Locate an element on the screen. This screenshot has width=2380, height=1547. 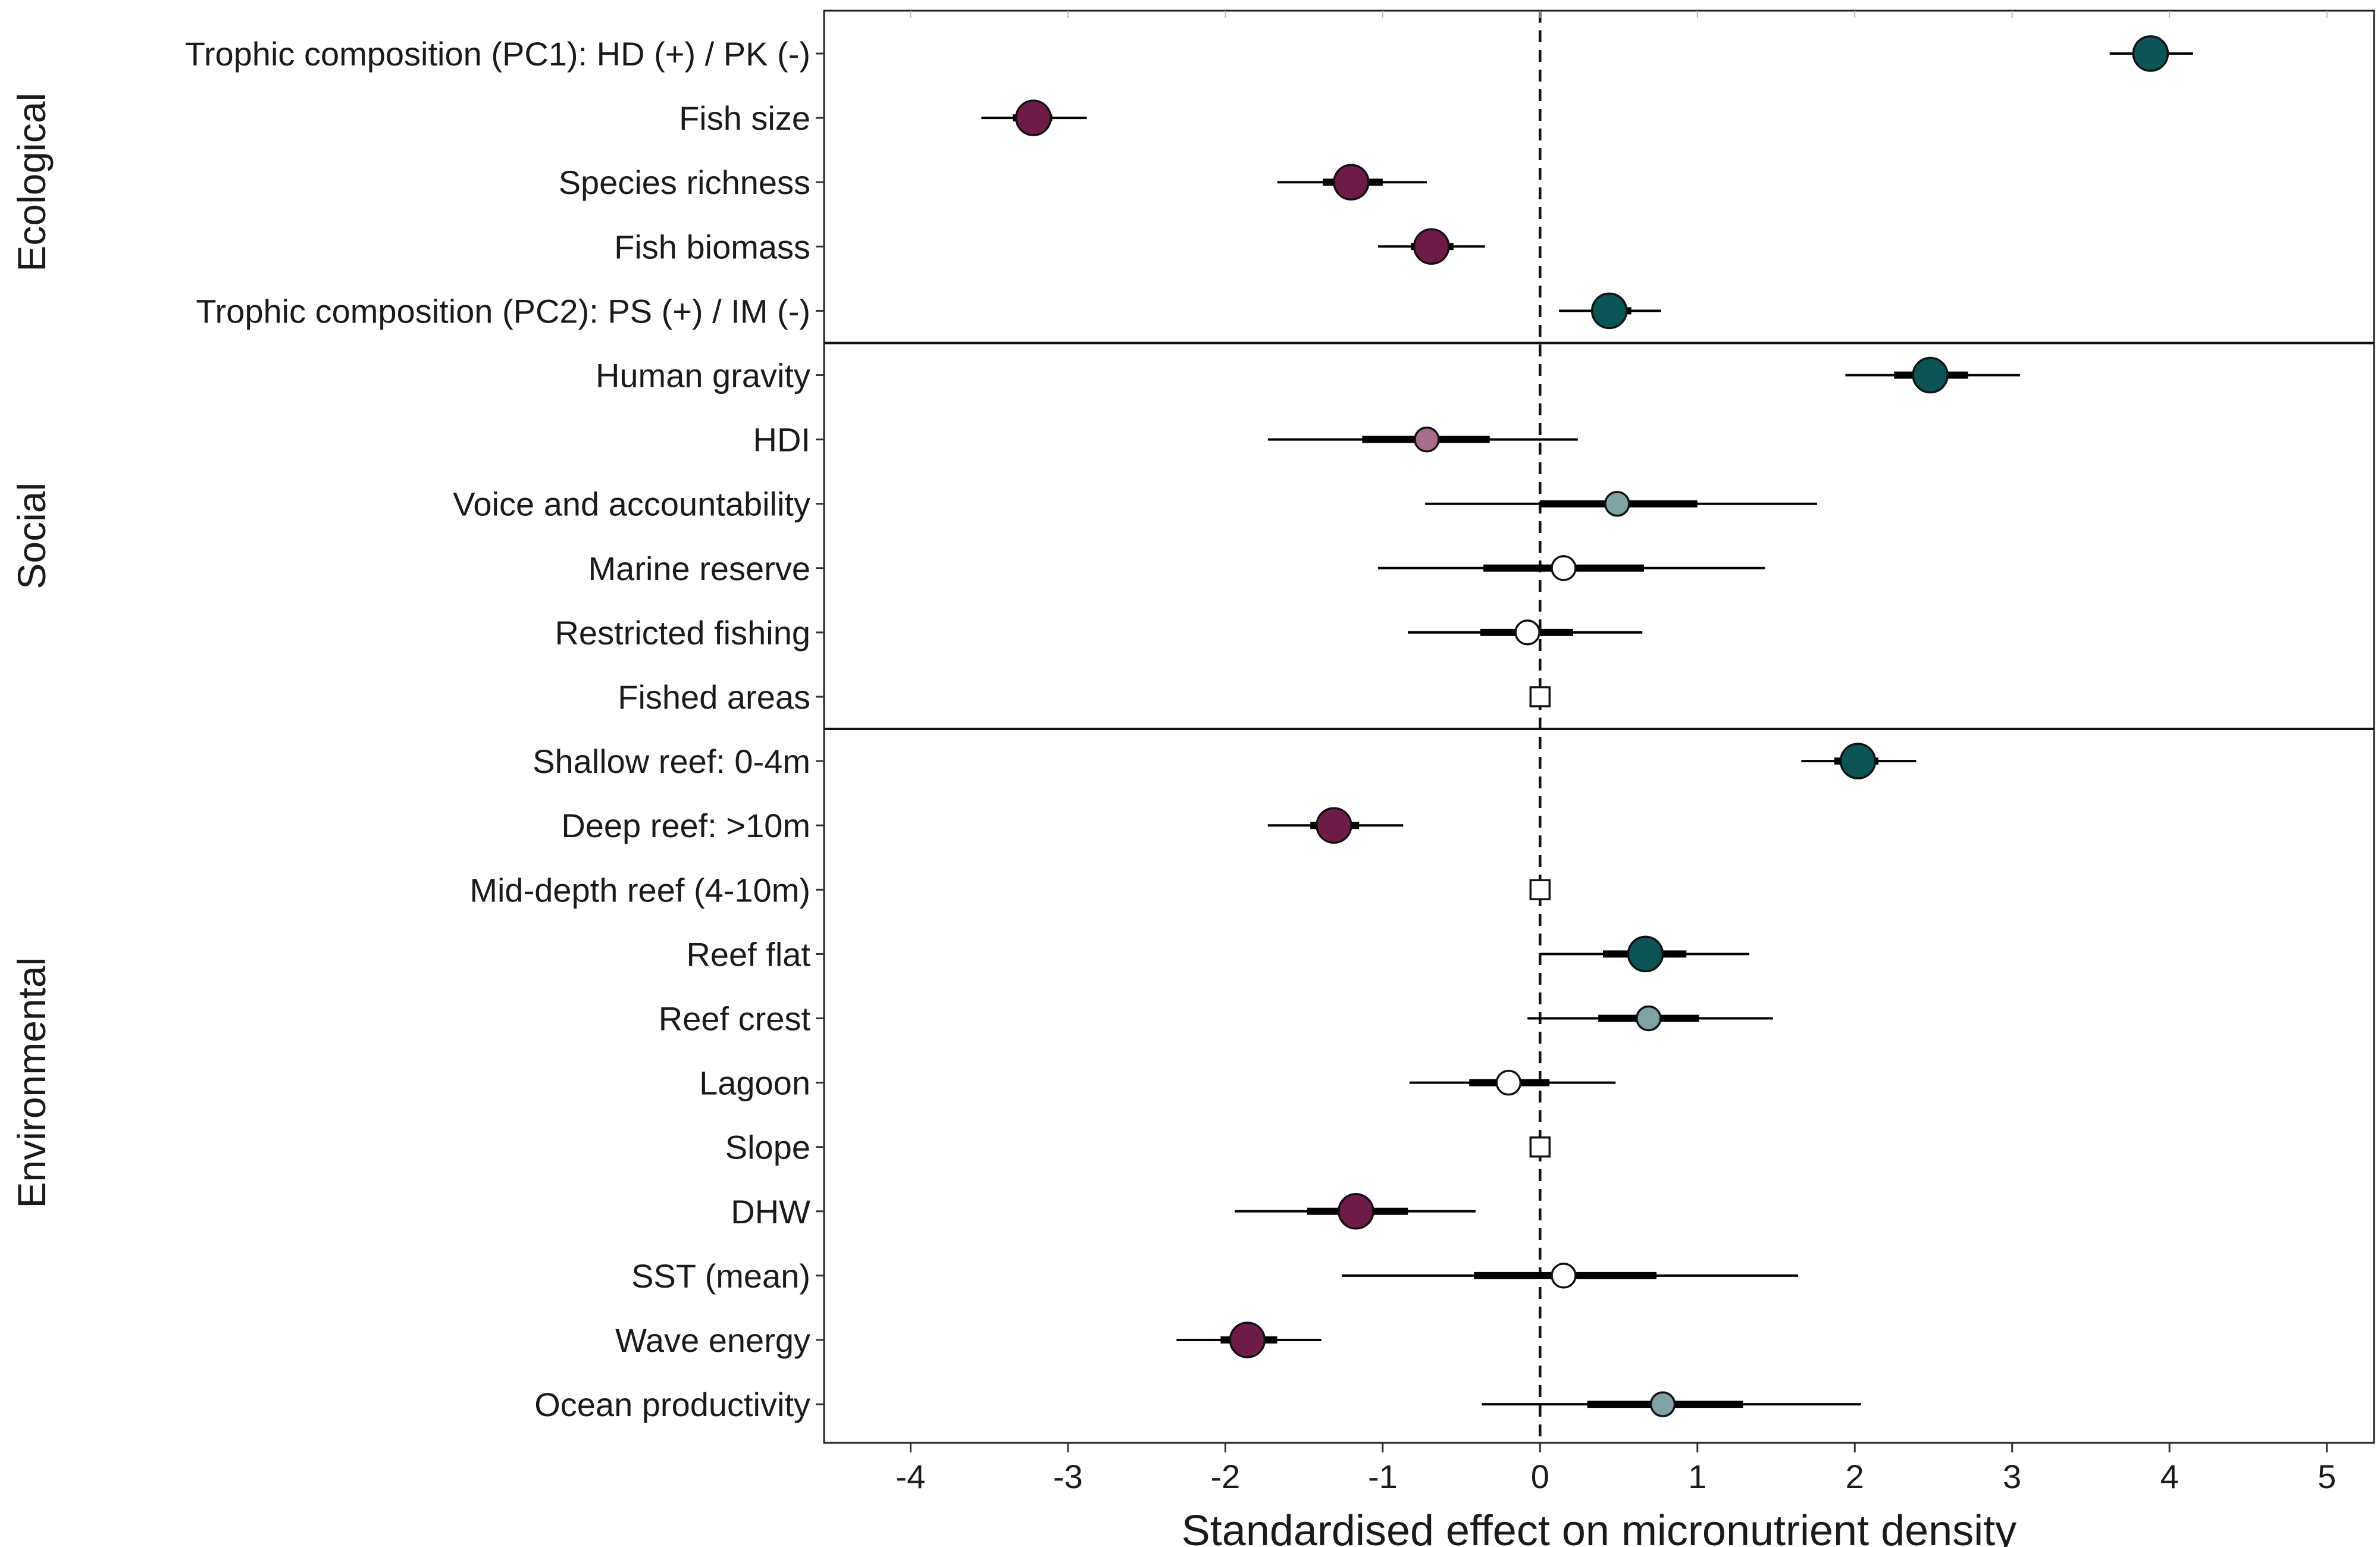
row-label-mid-depth-reef-4-10m: Mid-depth reef (4-10m) is located at coordinates (639, 890).